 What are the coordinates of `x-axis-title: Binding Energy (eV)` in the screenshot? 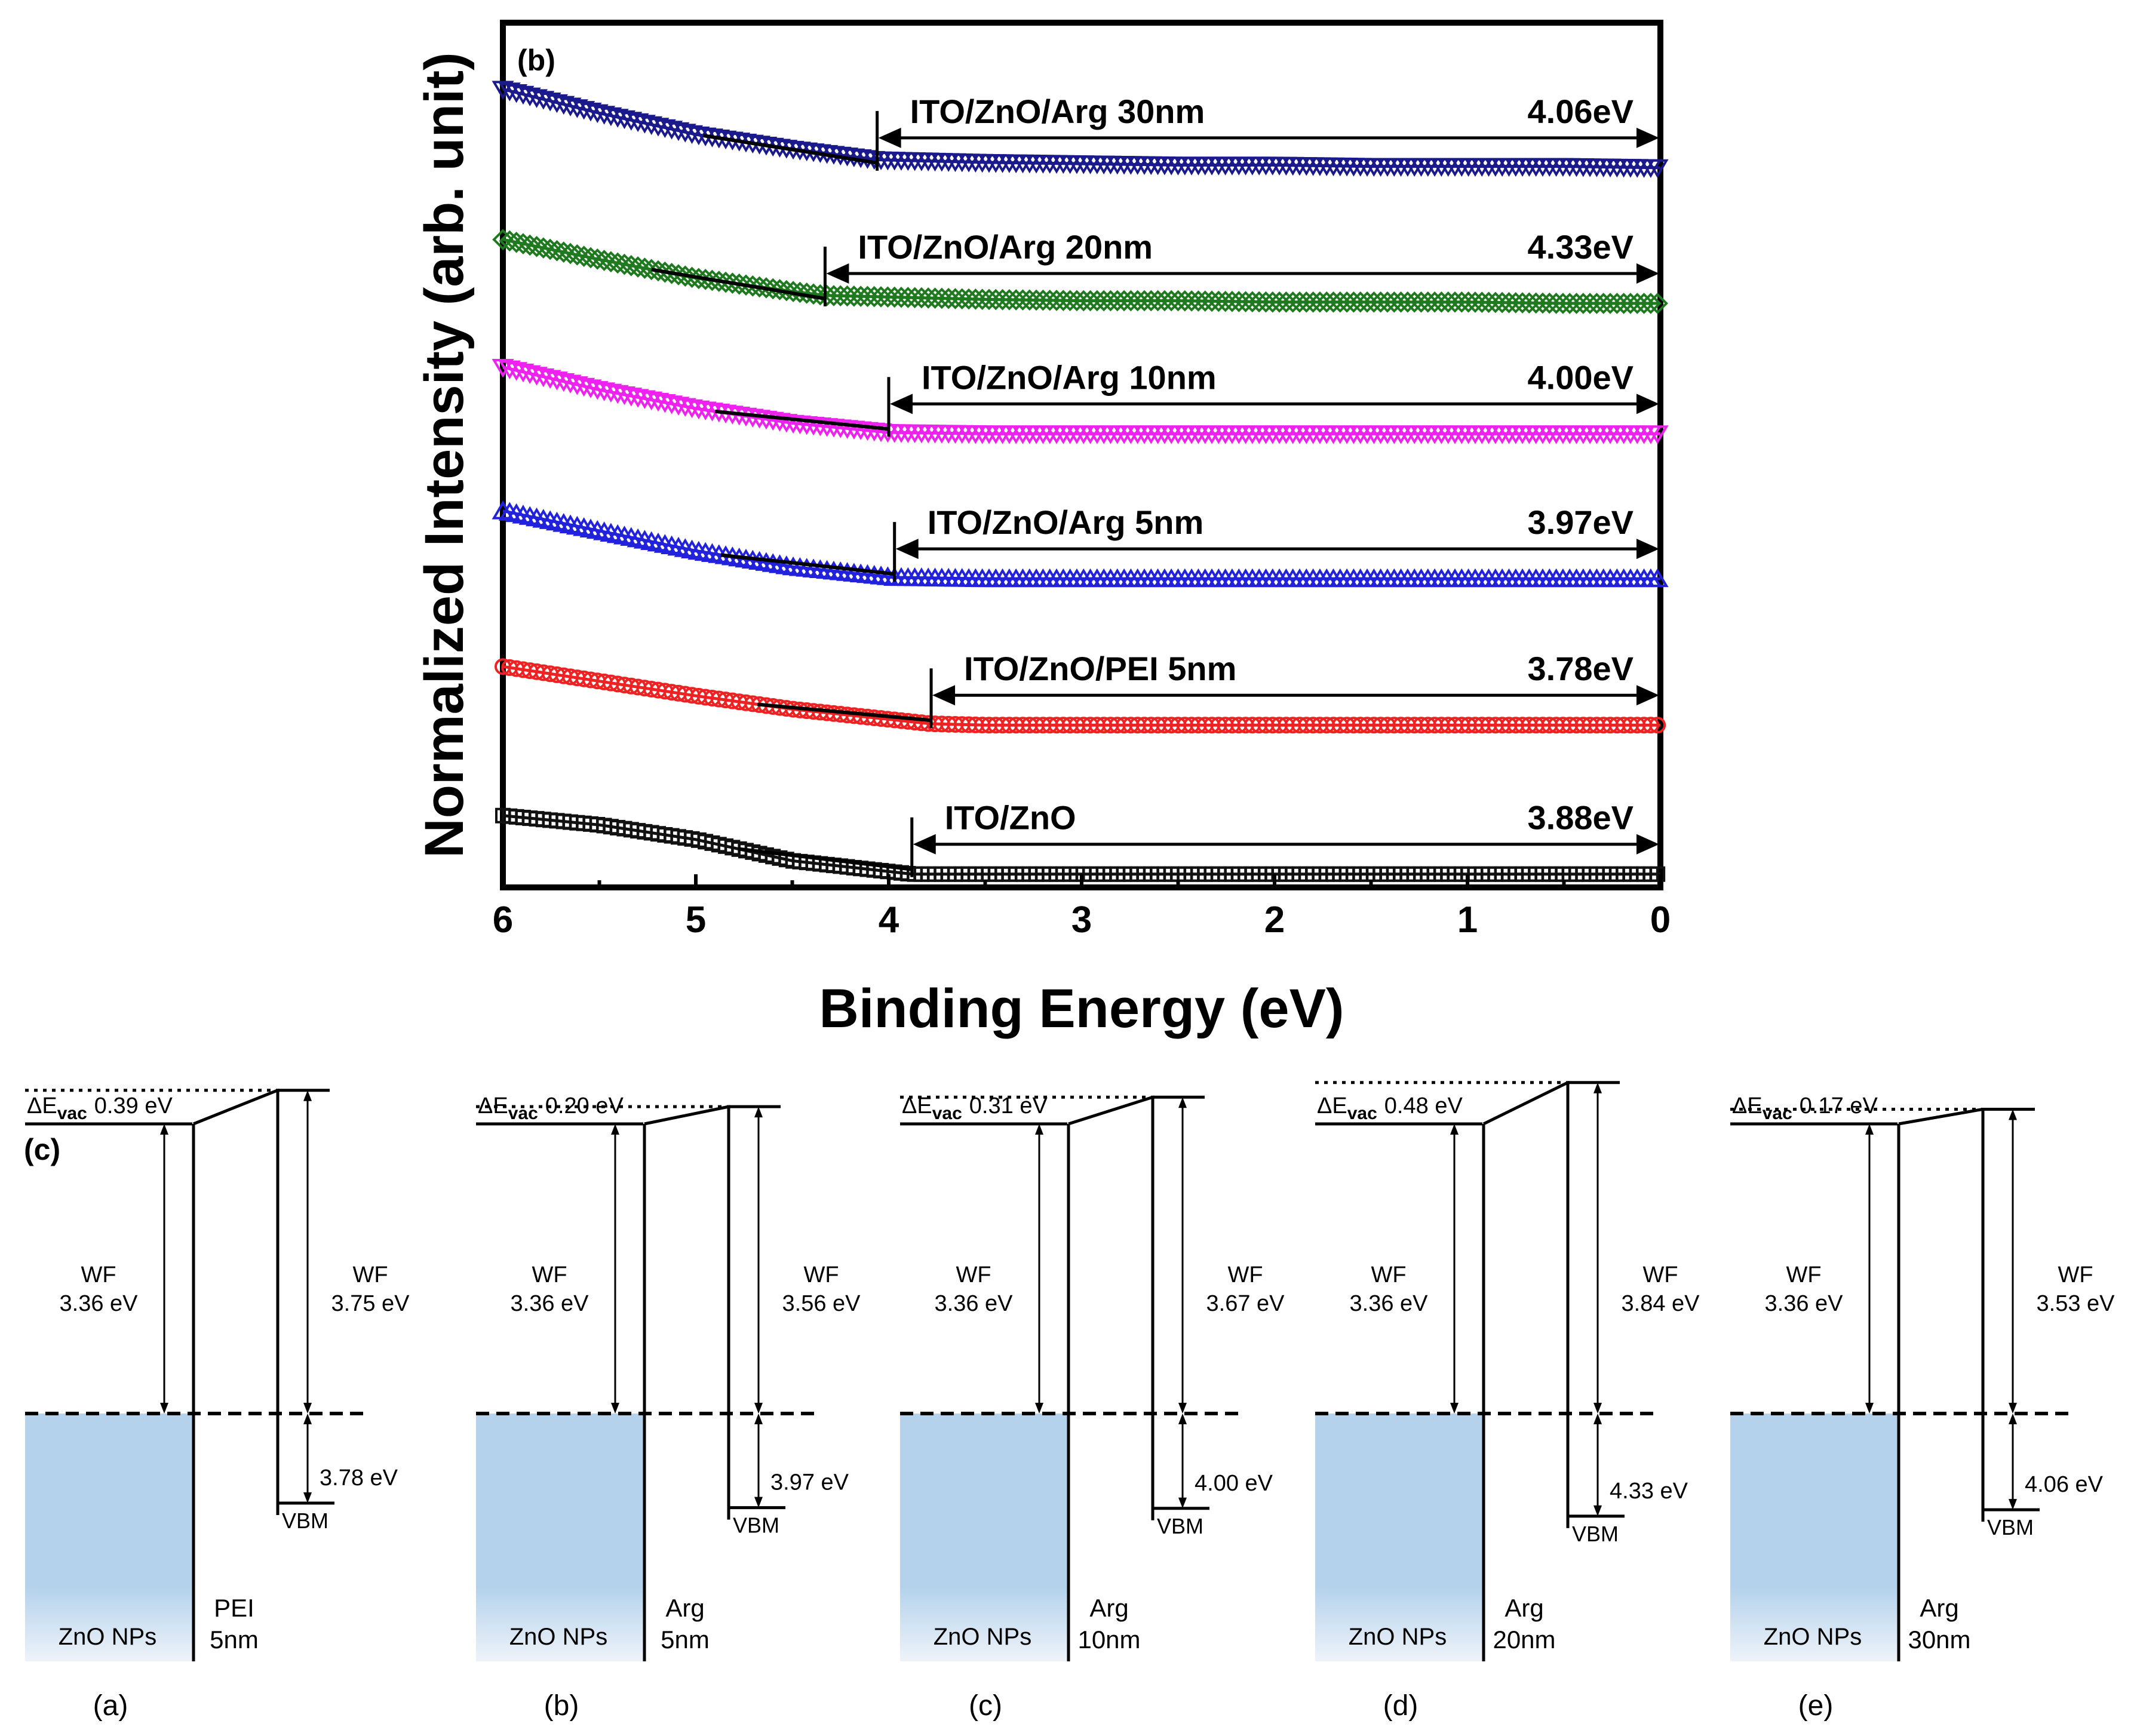 It's located at (1081, 1008).